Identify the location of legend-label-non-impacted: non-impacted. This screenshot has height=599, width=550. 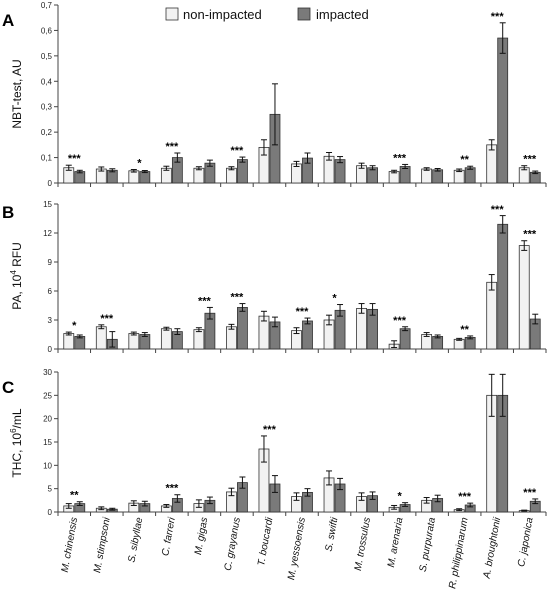
(222, 14).